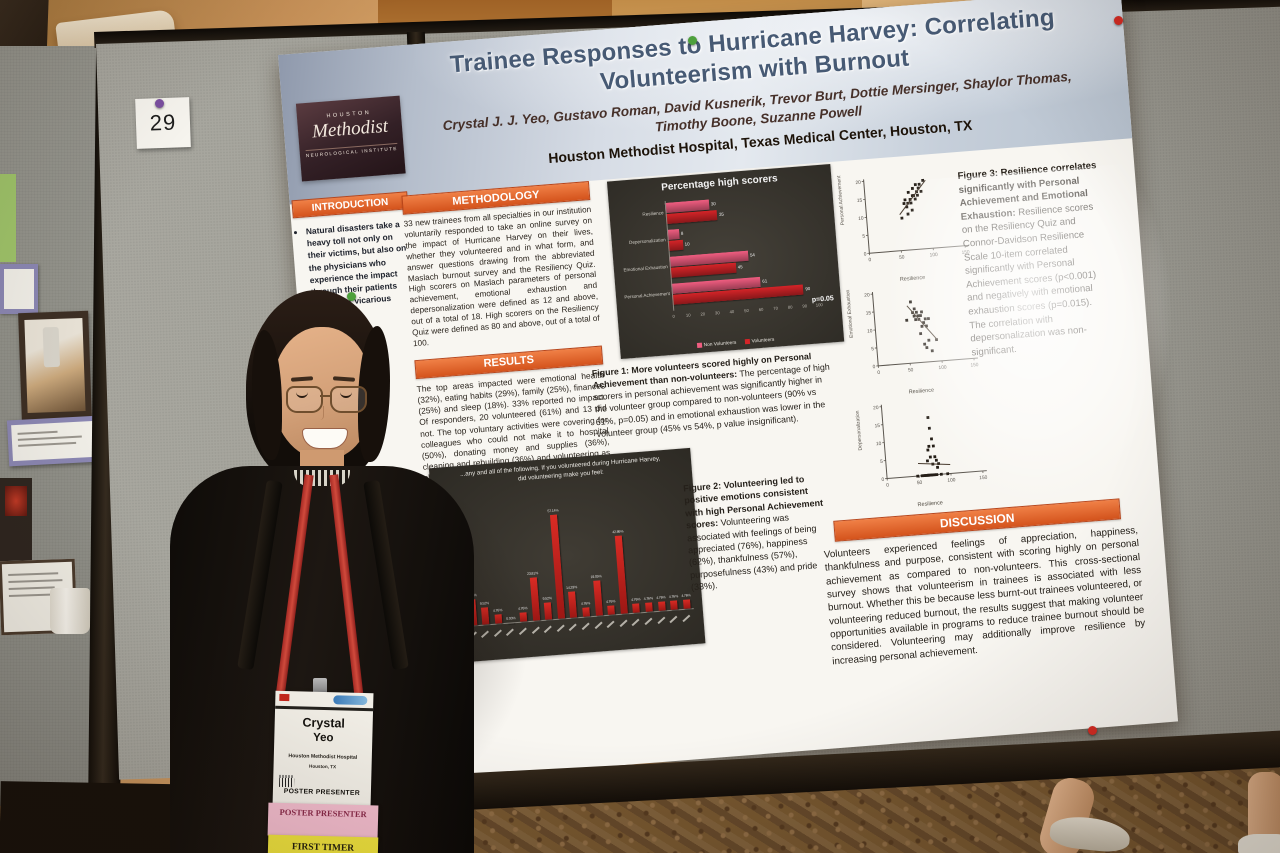 The image size is (1280, 853). Describe the element at coordinates (983, 478) in the screenshot. I see `svg-text: 150` at that location.